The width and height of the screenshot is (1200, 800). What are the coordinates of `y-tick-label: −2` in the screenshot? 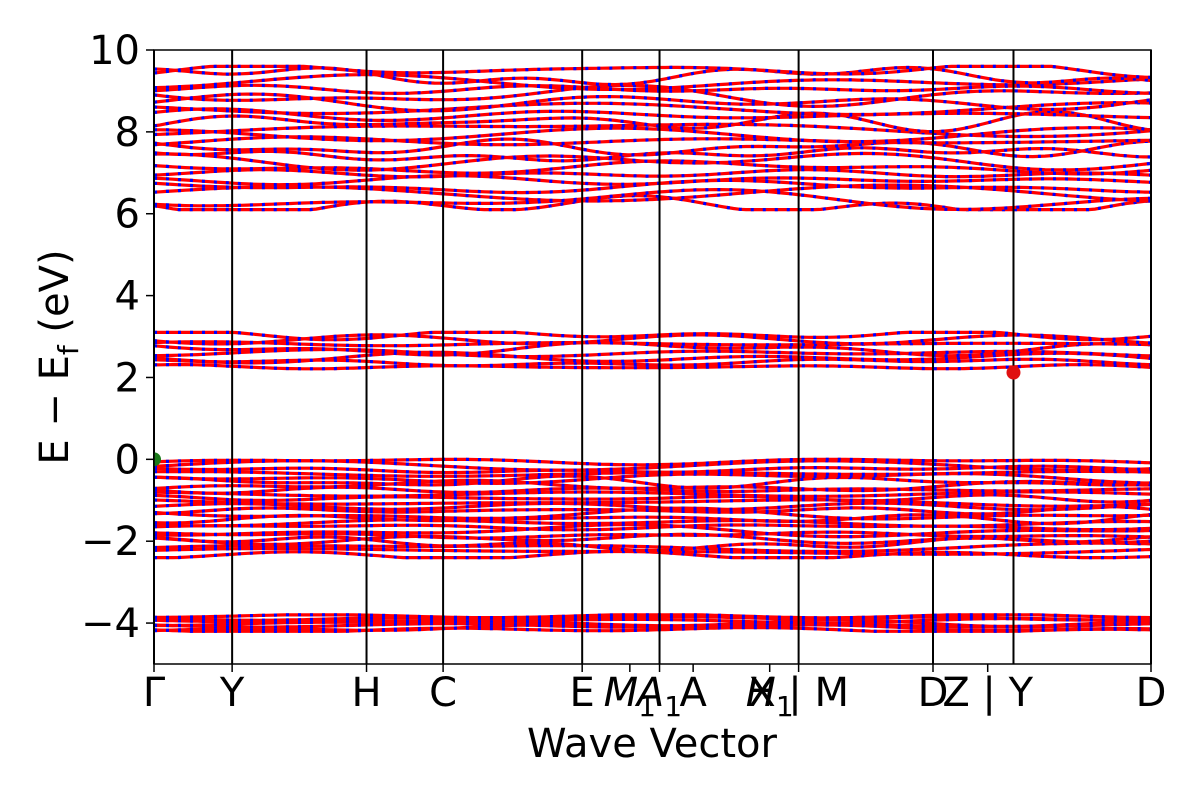 It's located at (110, 542).